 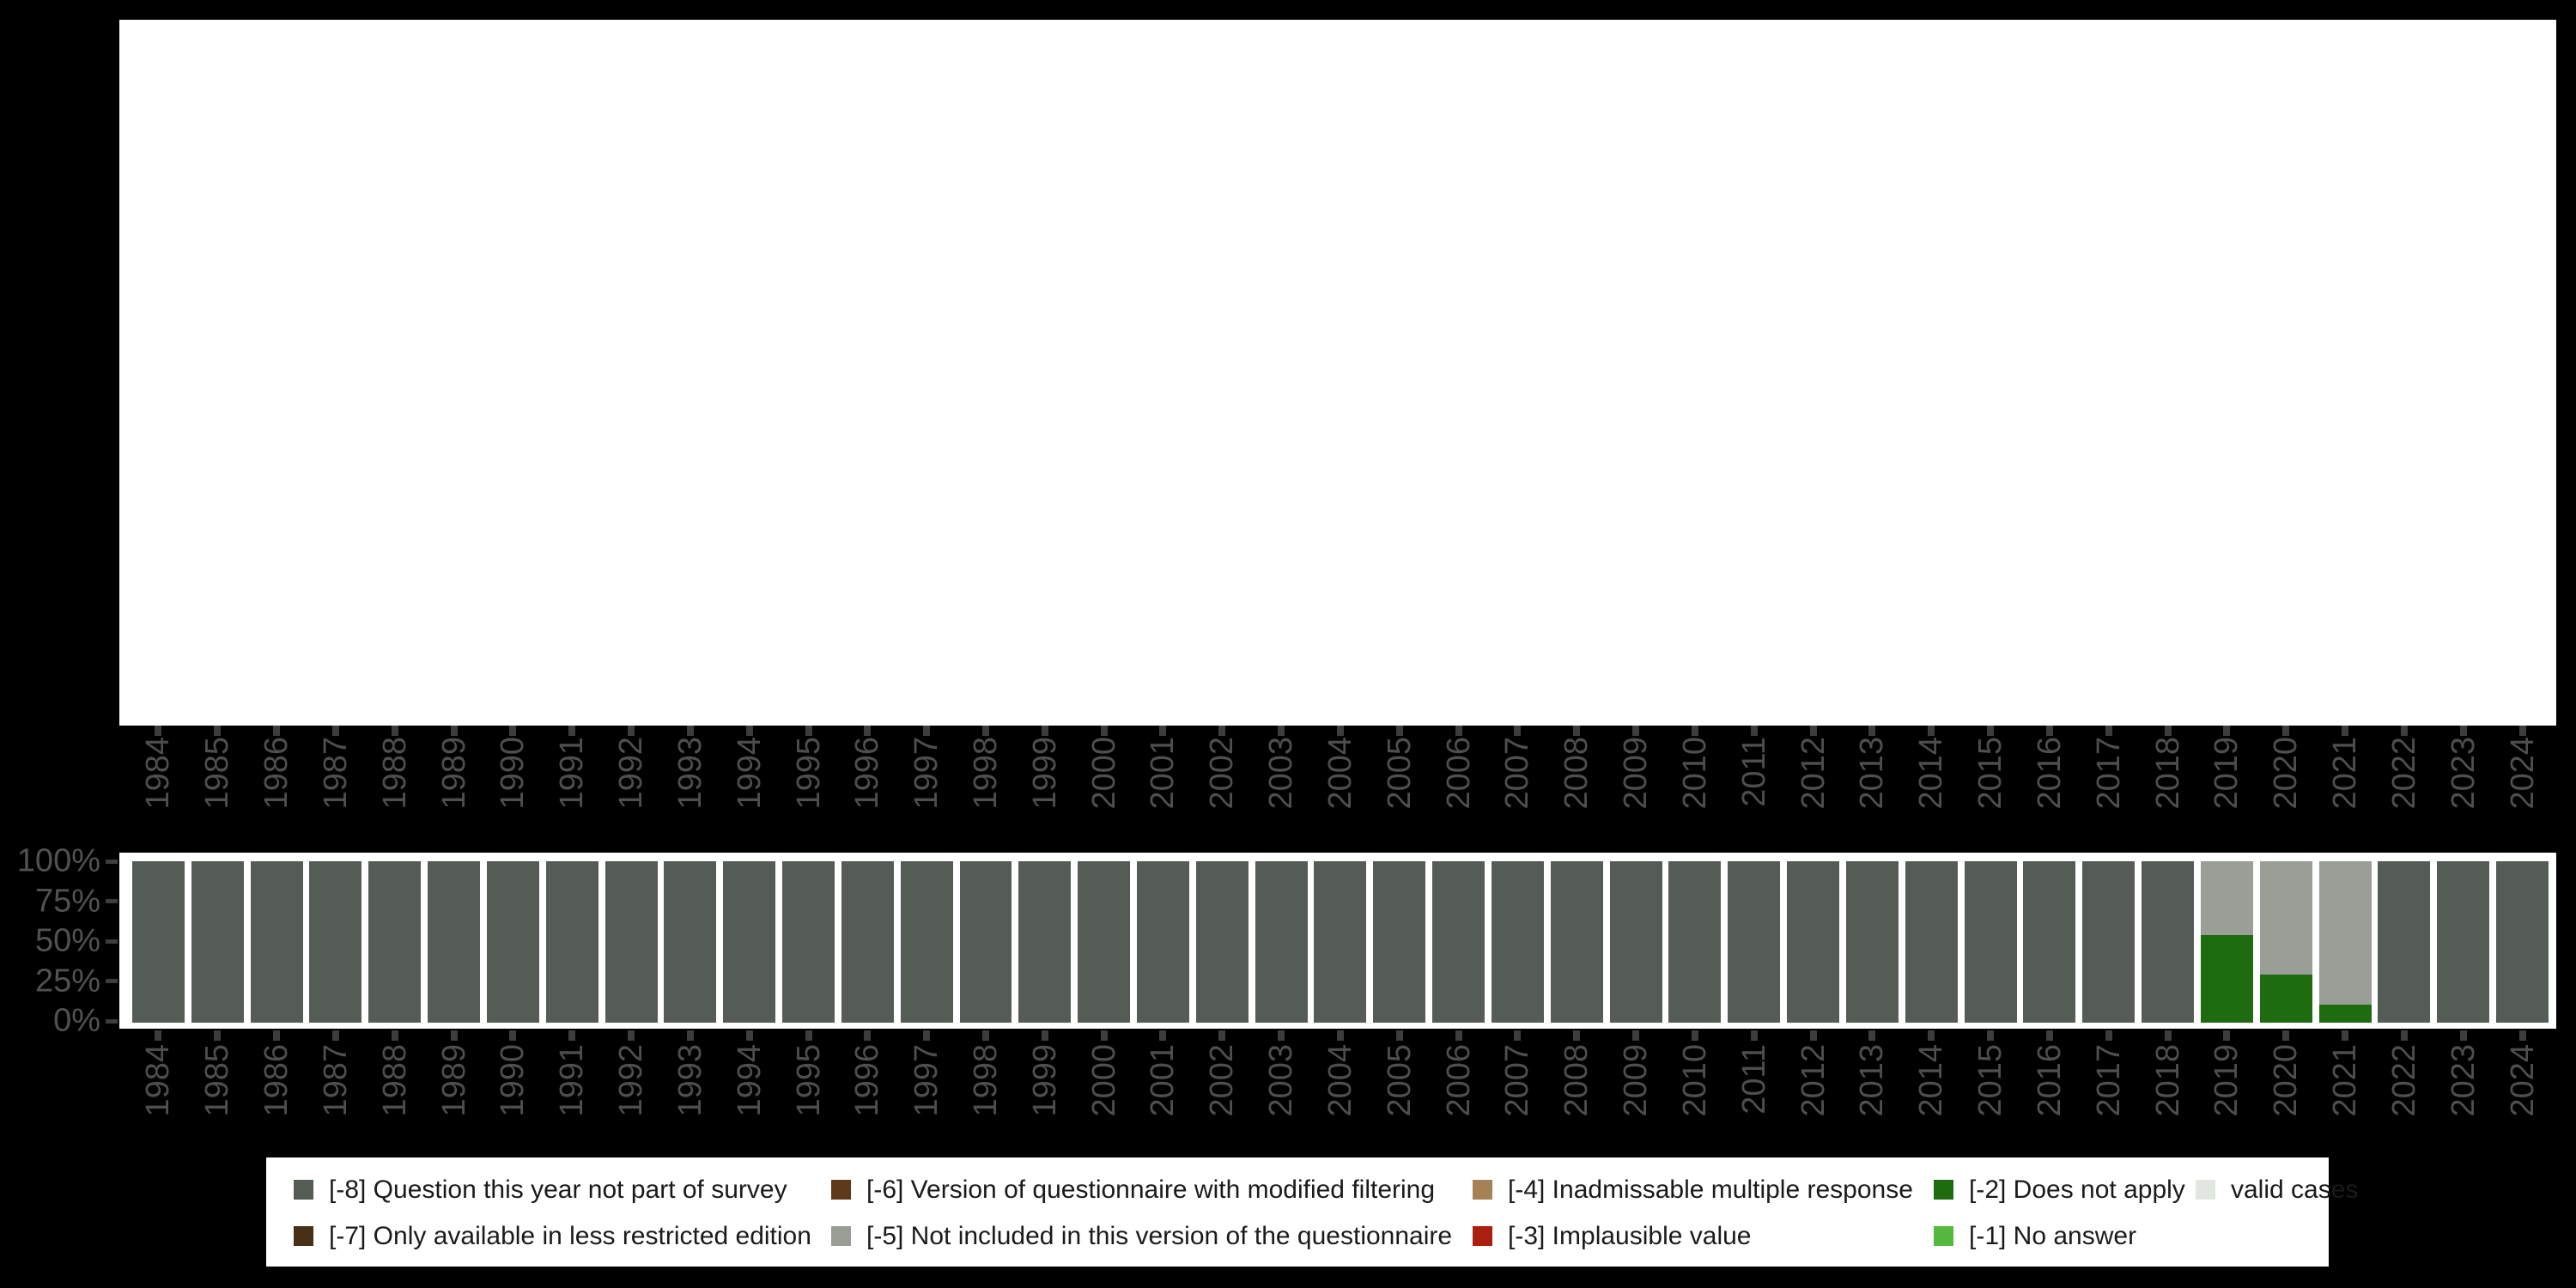 What do you see at coordinates (1459, 1087) in the screenshot?
I see `year-slot: 2006` at bounding box center [1459, 1087].